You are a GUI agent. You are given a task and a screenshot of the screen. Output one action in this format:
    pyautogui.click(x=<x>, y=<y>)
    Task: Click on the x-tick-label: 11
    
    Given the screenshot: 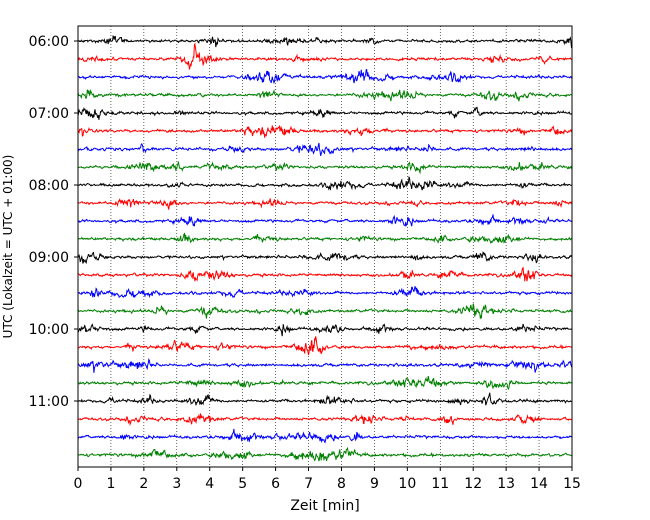 What is the action you would take?
    pyautogui.click(x=440, y=484)
    